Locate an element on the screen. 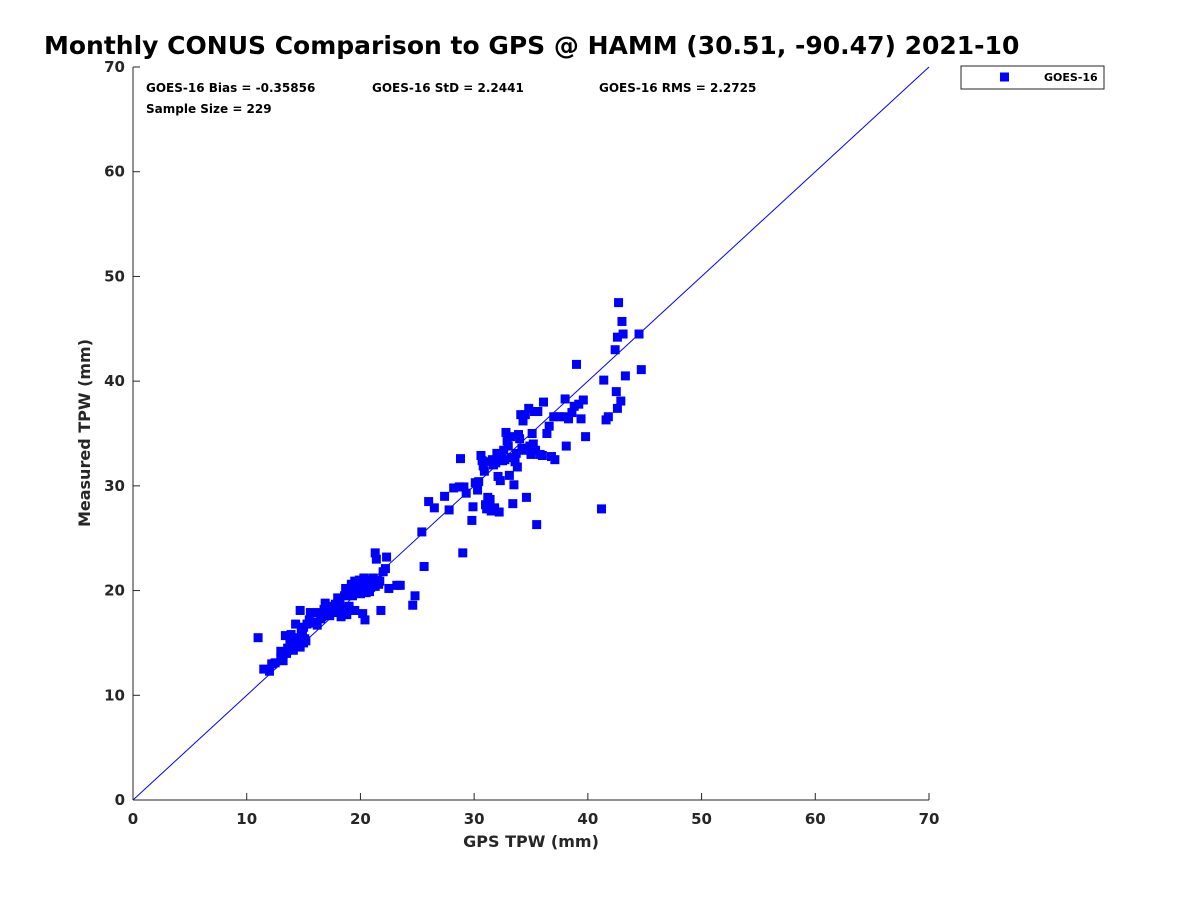  y-tick-label: 60 is located at coordinates (114, 172).